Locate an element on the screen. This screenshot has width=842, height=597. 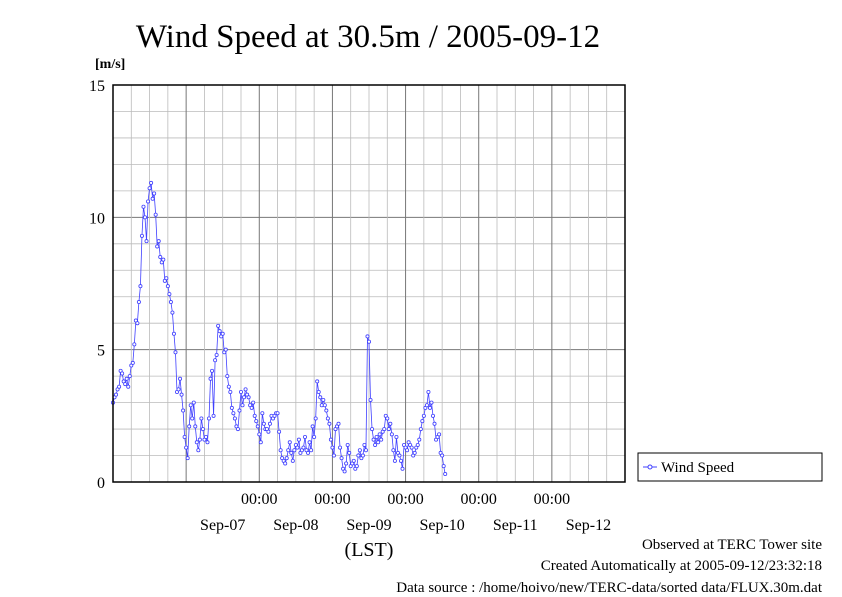
x-date-label: Sep-11 is located at coordinates (515, 525).